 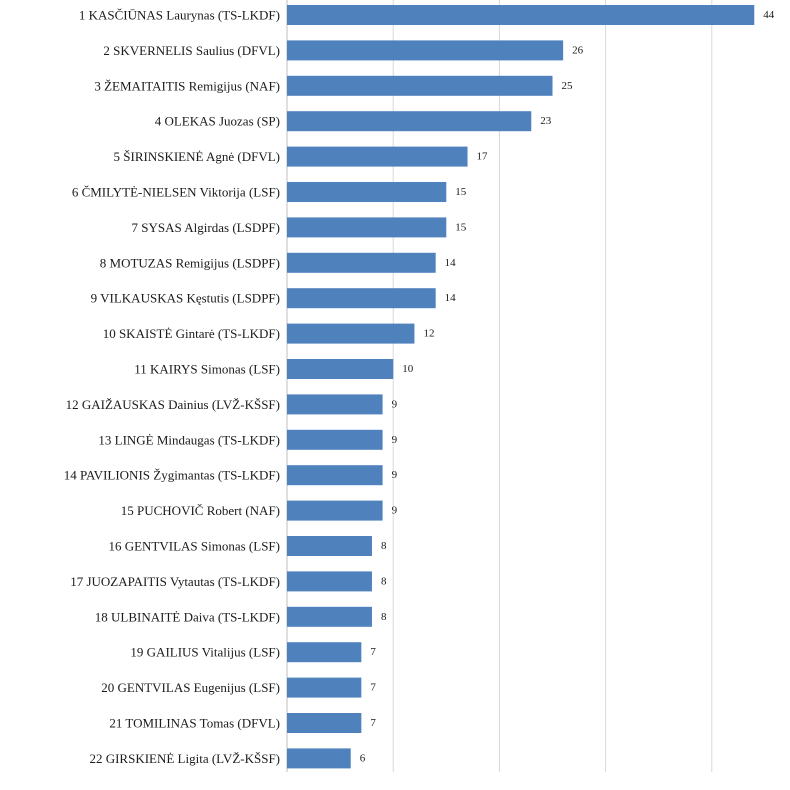 What do you see at coordinates (363, 758) in the screenshot?
I see `data-label: 6` at bounding box center [363, 758].